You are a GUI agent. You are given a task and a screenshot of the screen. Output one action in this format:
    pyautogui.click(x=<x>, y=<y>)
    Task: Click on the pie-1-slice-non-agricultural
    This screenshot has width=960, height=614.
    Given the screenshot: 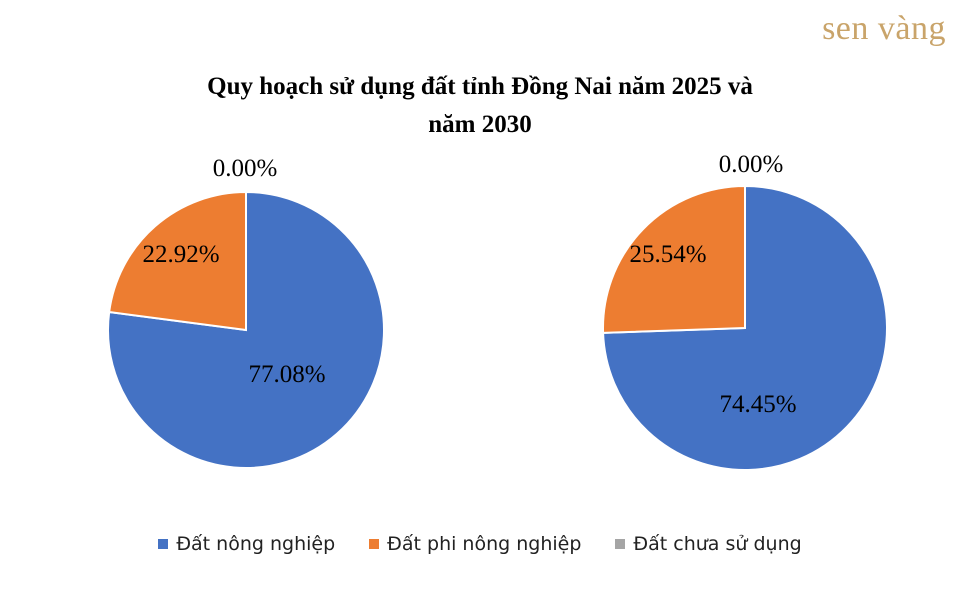 What is the action you would take?
    pyautogui.click(x=177, y=261)
    